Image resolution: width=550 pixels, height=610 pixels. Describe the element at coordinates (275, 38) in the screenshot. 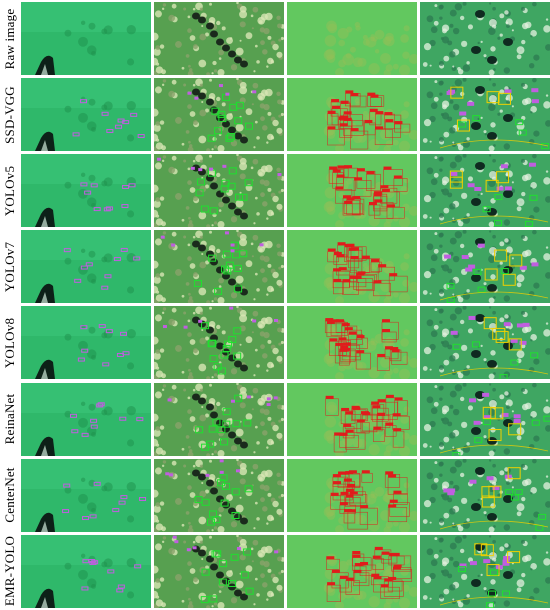

I see `figure-row: Raw image` at that location.